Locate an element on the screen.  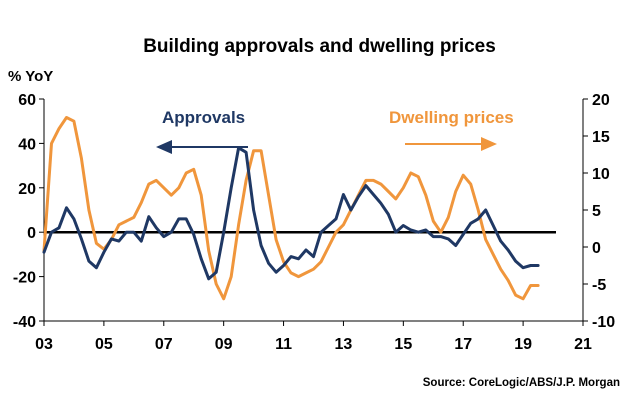
y-right-tick-label: 15 is located at coordinates (601, 137).